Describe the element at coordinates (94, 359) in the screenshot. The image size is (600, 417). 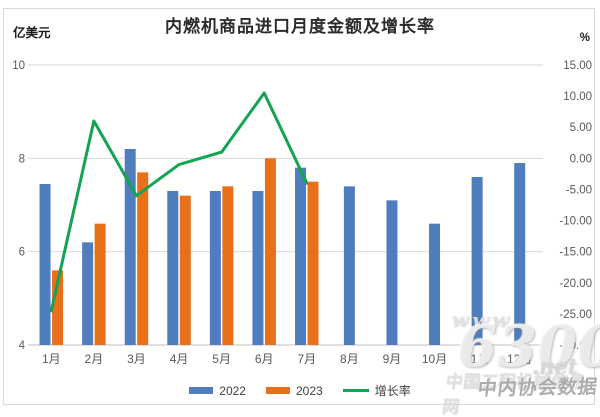
I see `x-axis-category-label: 2月` at that location.